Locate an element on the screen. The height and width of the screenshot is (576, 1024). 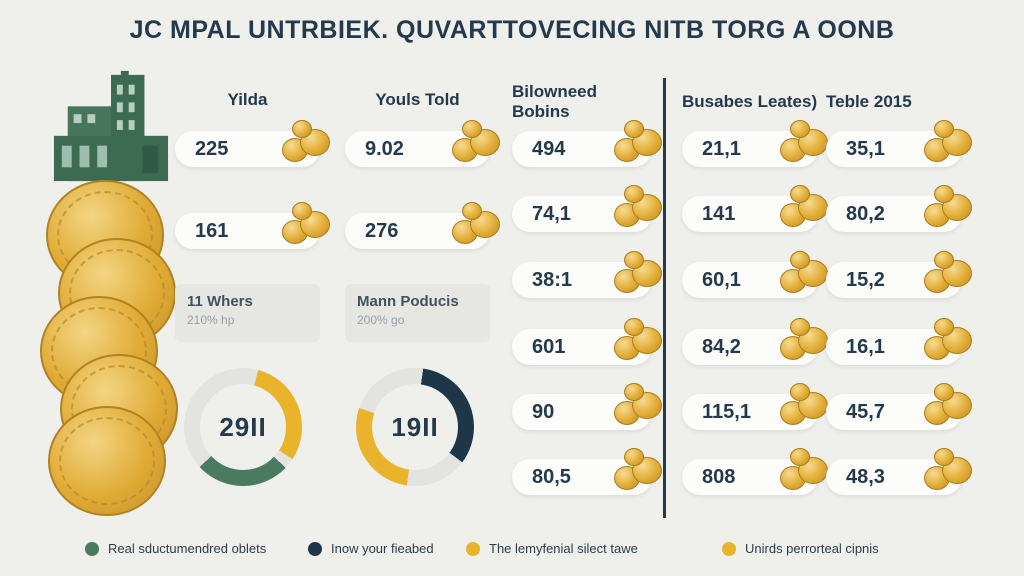
column-header-yilda: Yilda is located at coordinates (247, 99).